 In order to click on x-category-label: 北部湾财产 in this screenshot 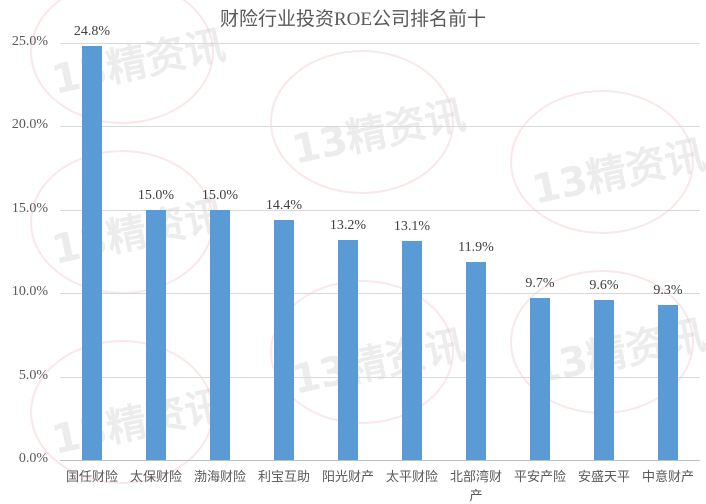, I will do `click(475, 487)`.